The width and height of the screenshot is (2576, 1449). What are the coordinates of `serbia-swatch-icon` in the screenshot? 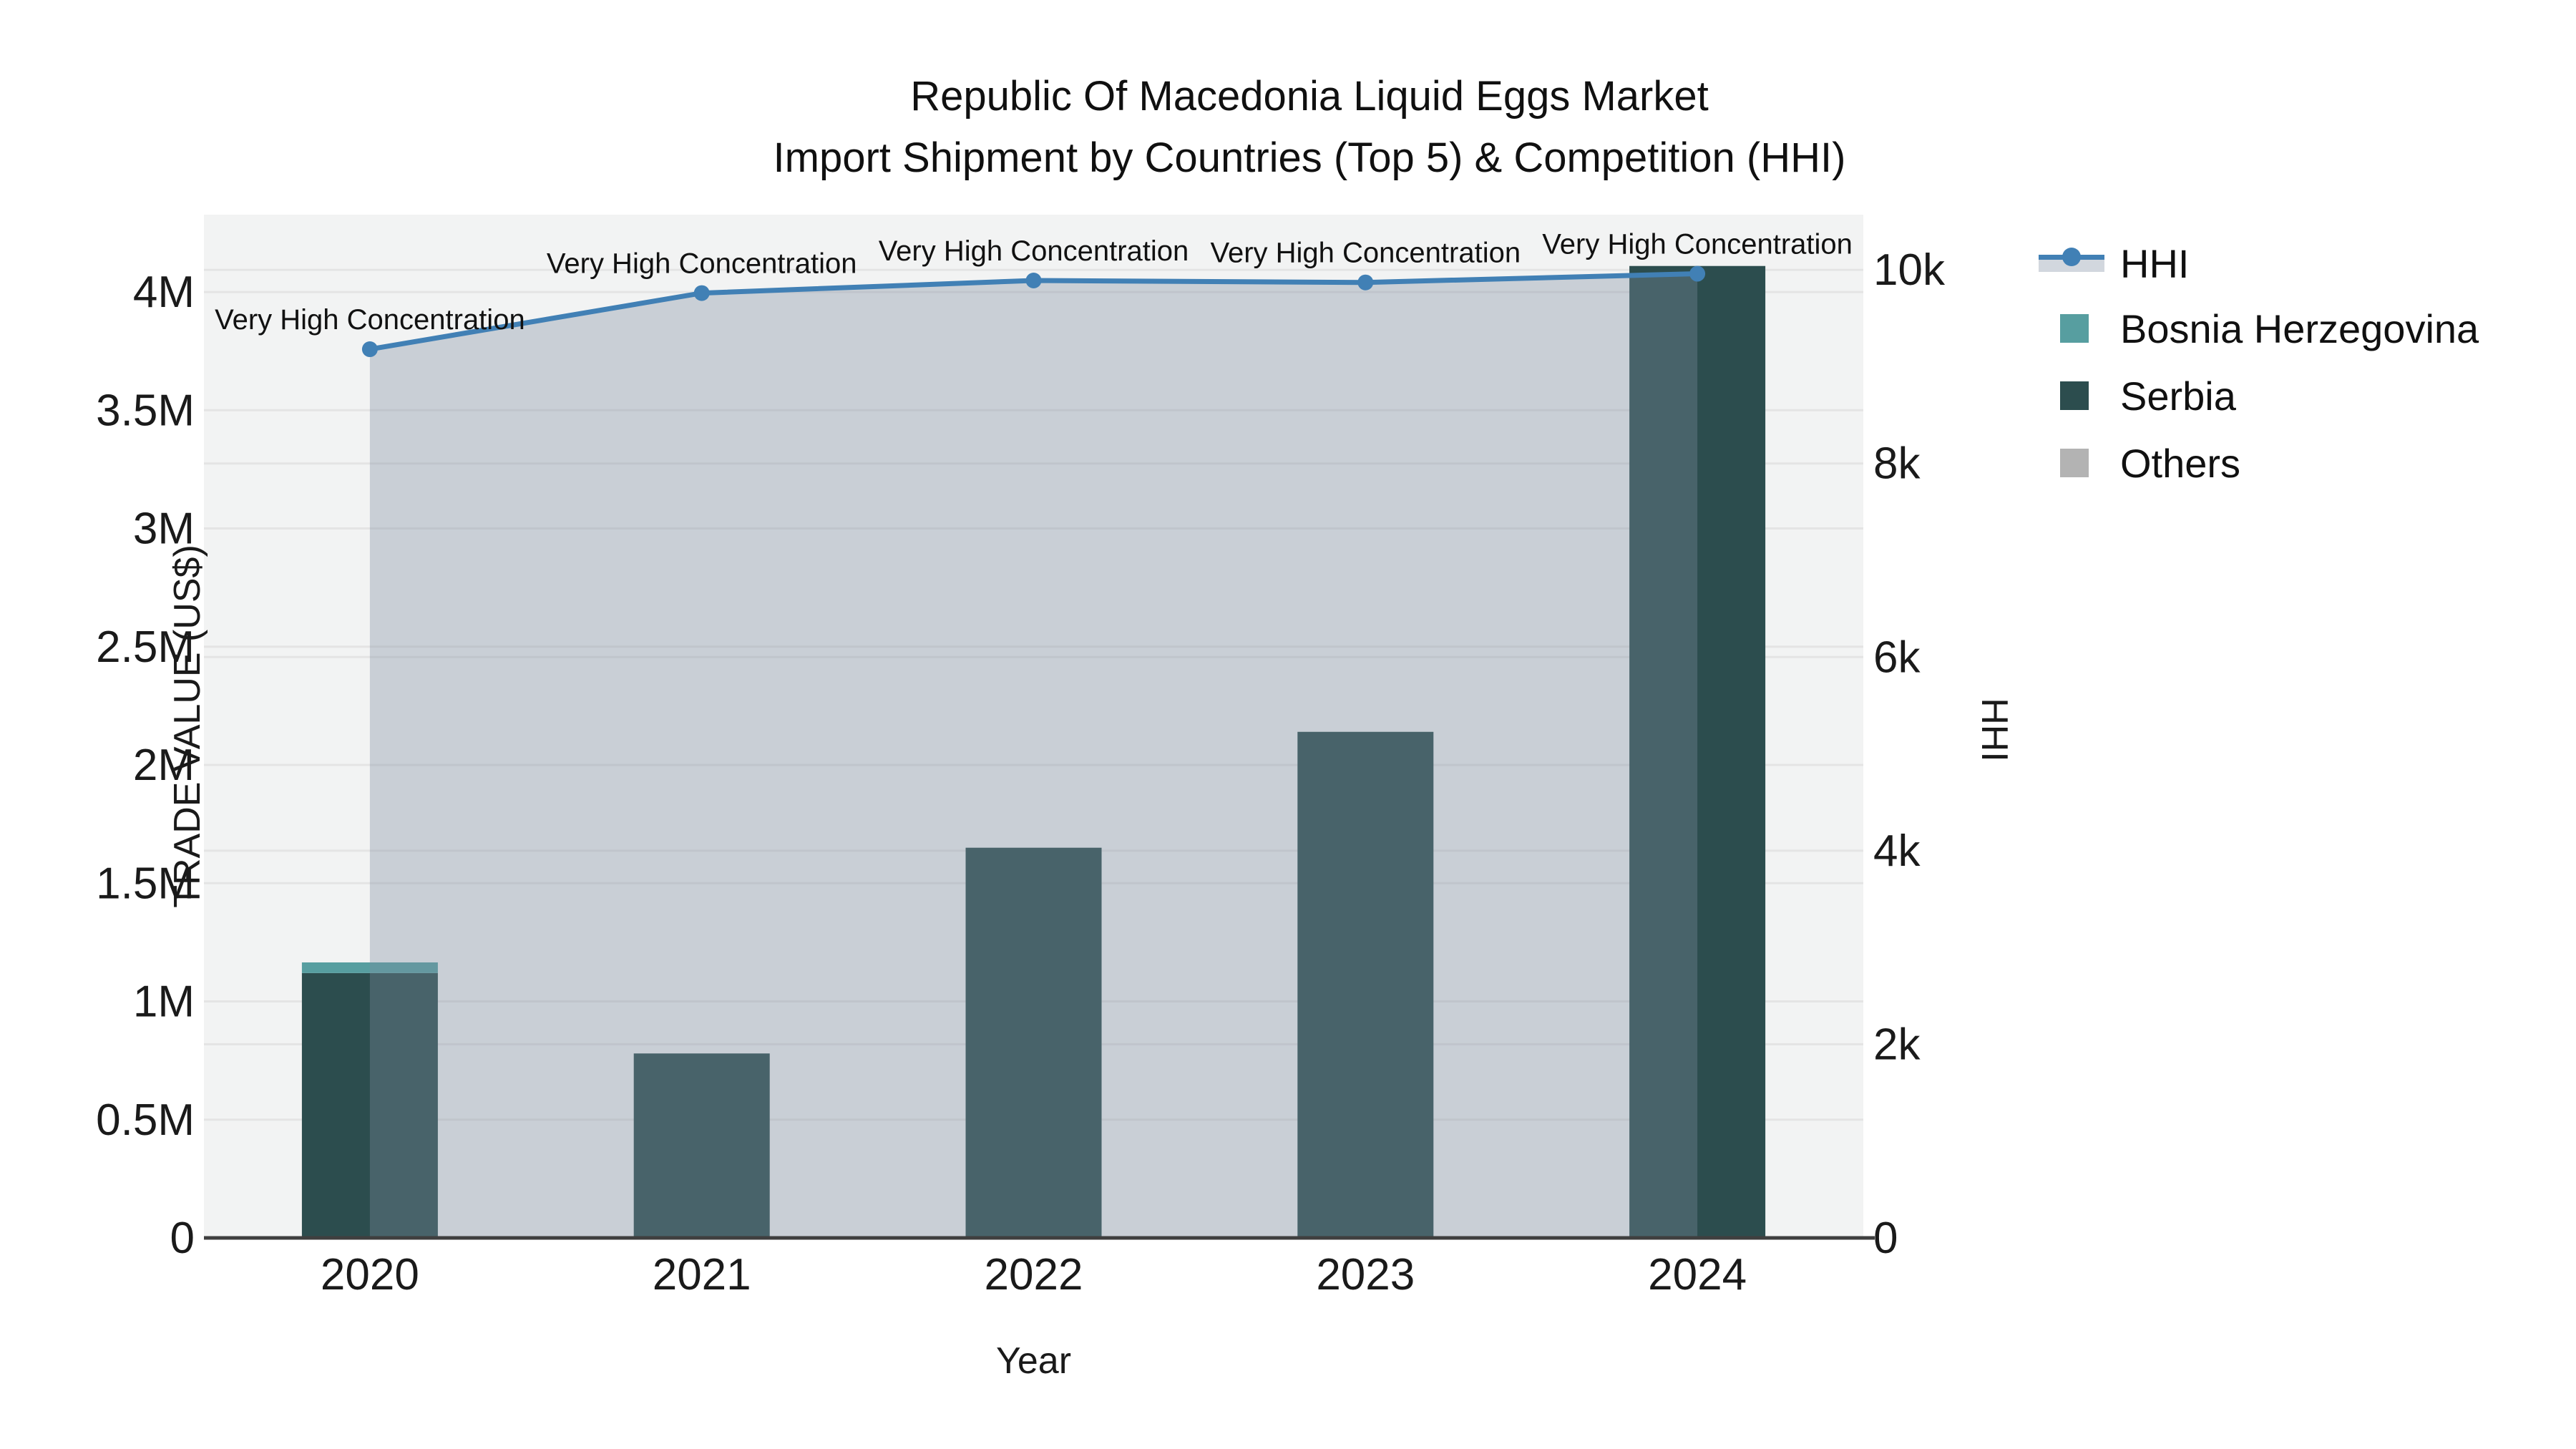 It's located at (2074, 395).